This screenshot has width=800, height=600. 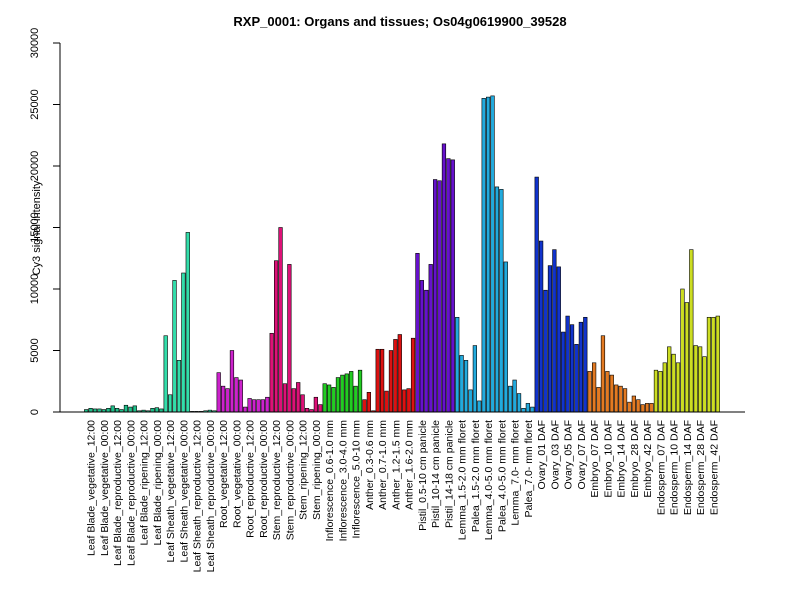 I want to click on x-category-label: Ovary_03 DAF, so click(x=555, y=454).